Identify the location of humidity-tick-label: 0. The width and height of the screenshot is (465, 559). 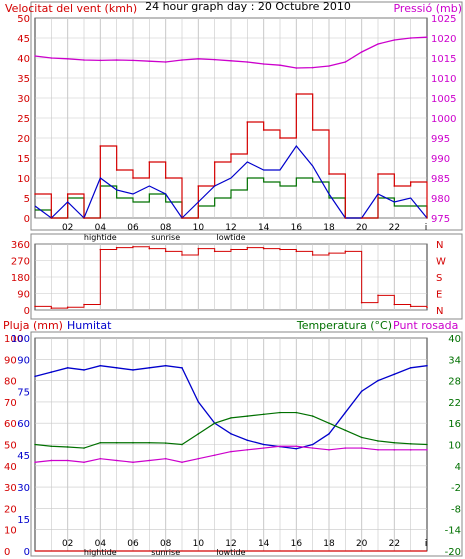
(27, 552).